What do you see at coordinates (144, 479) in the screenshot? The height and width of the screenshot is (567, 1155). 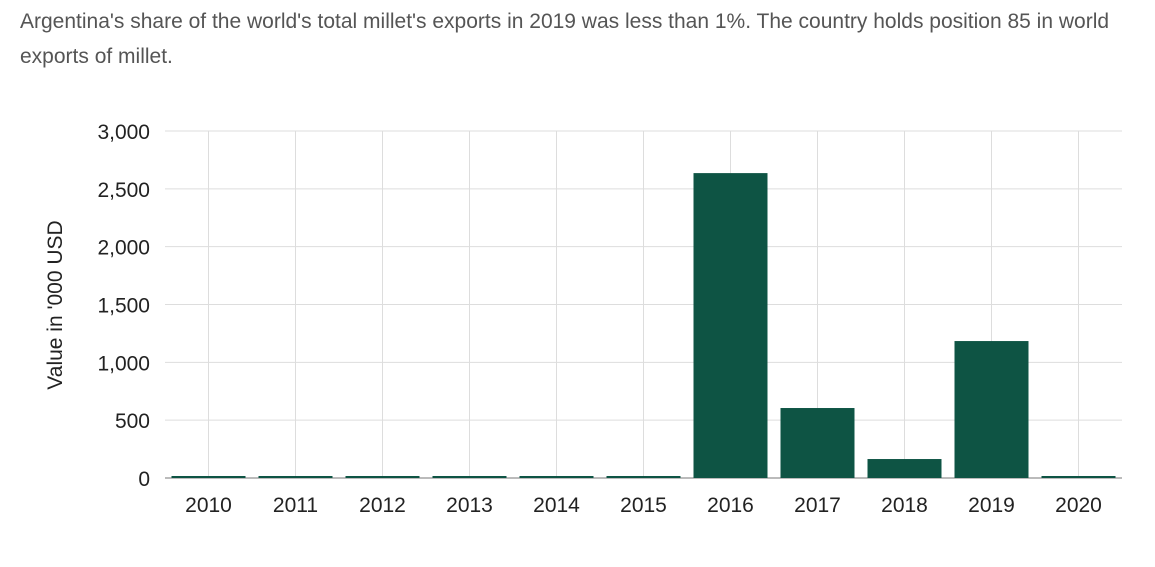 I see `y-tick-label: 0` at bounding box center [144, 479].